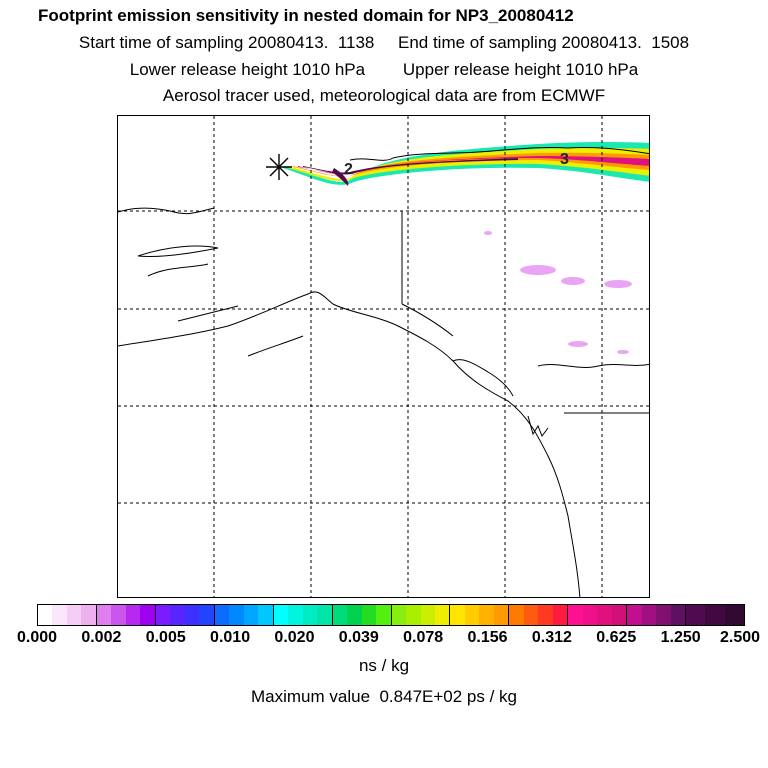  Describe the element at coordinates (358, 637) in the screenshot. I see `colorbar-tick-label: 0.039` at that location.